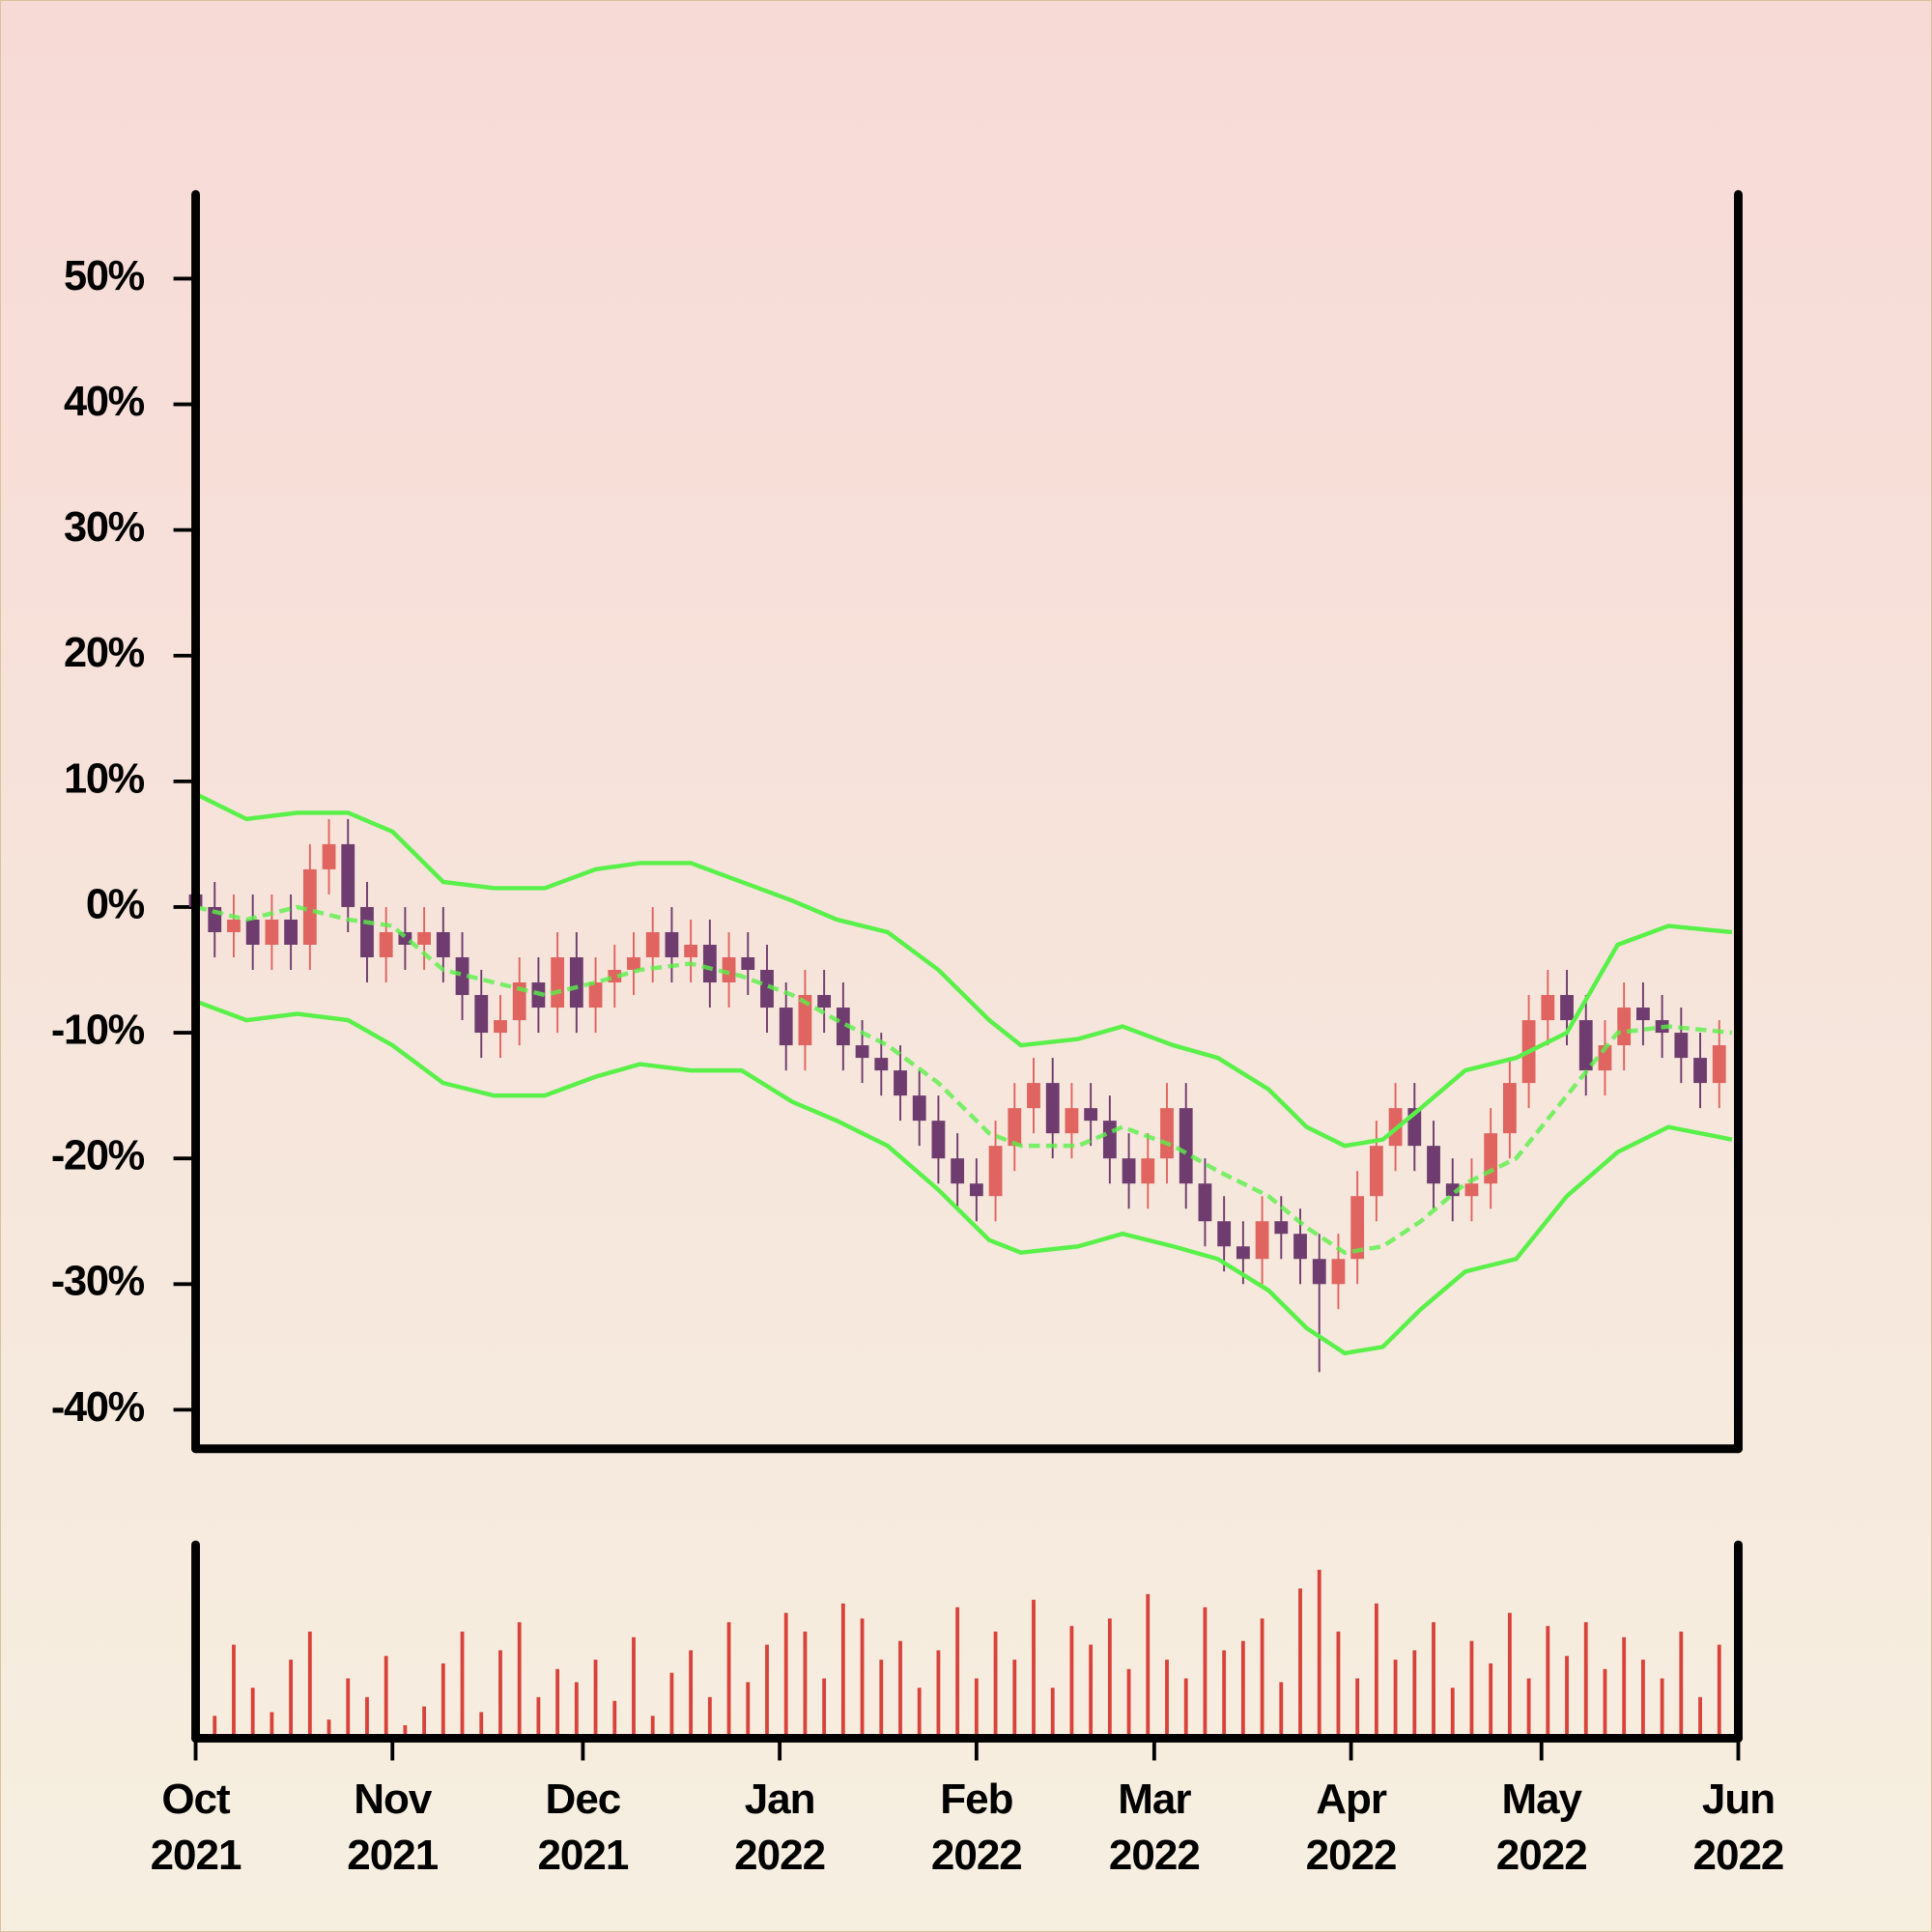 The image size is (1932, 1932). I want to click on band-middle, so click(963, 1080).